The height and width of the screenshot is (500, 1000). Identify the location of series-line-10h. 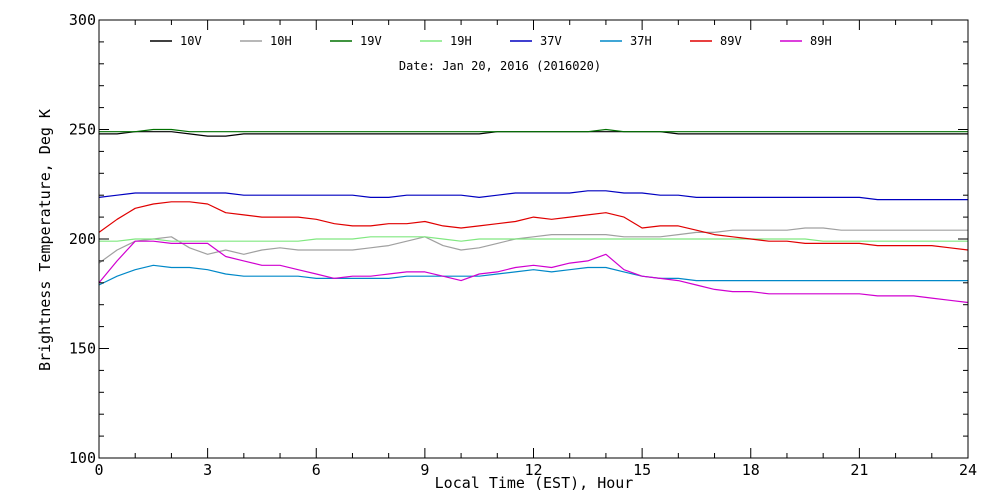
(533, 245).